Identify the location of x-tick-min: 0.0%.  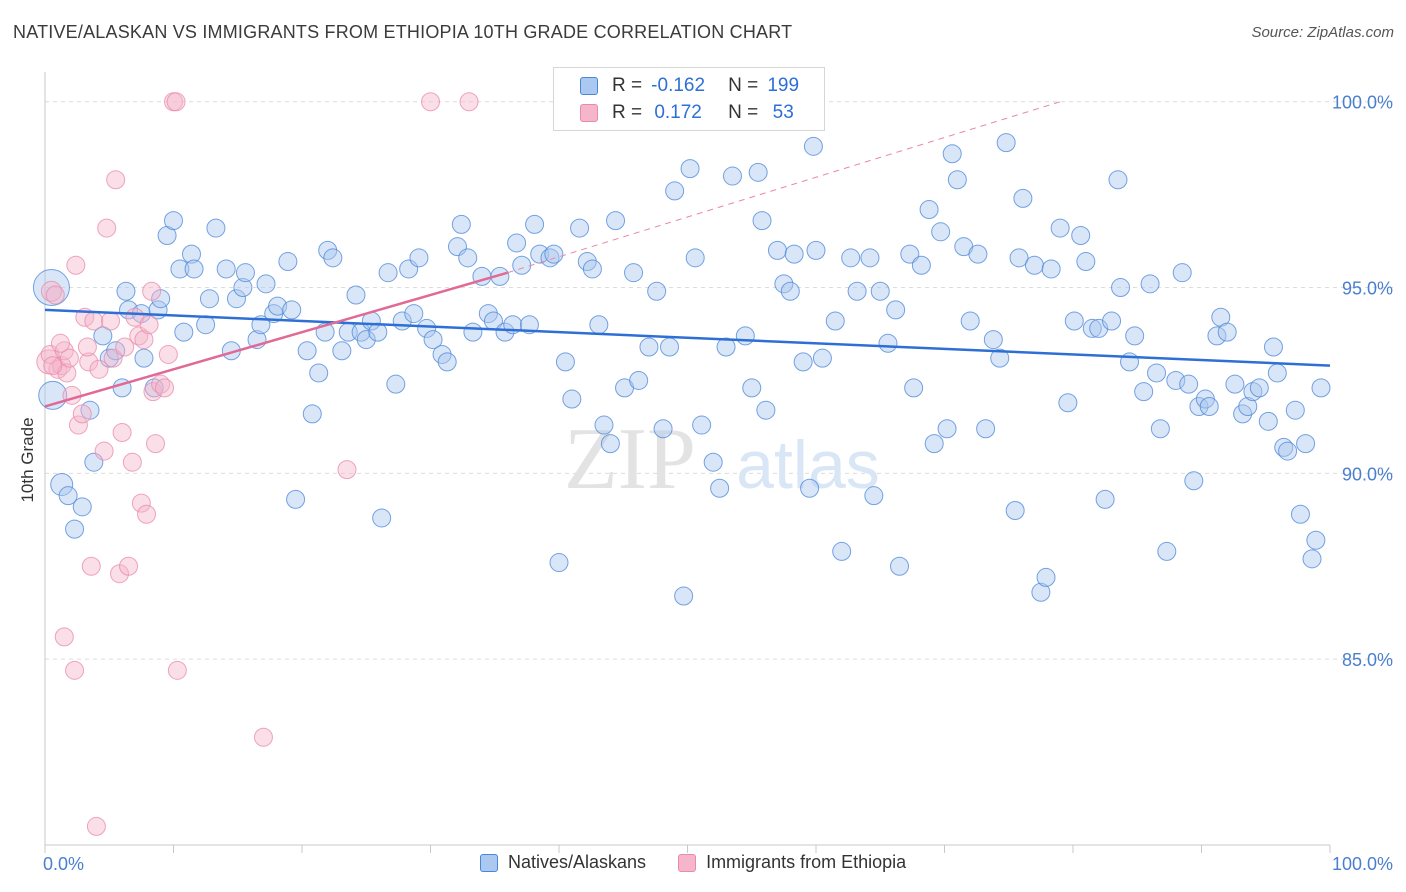
(63, 864).